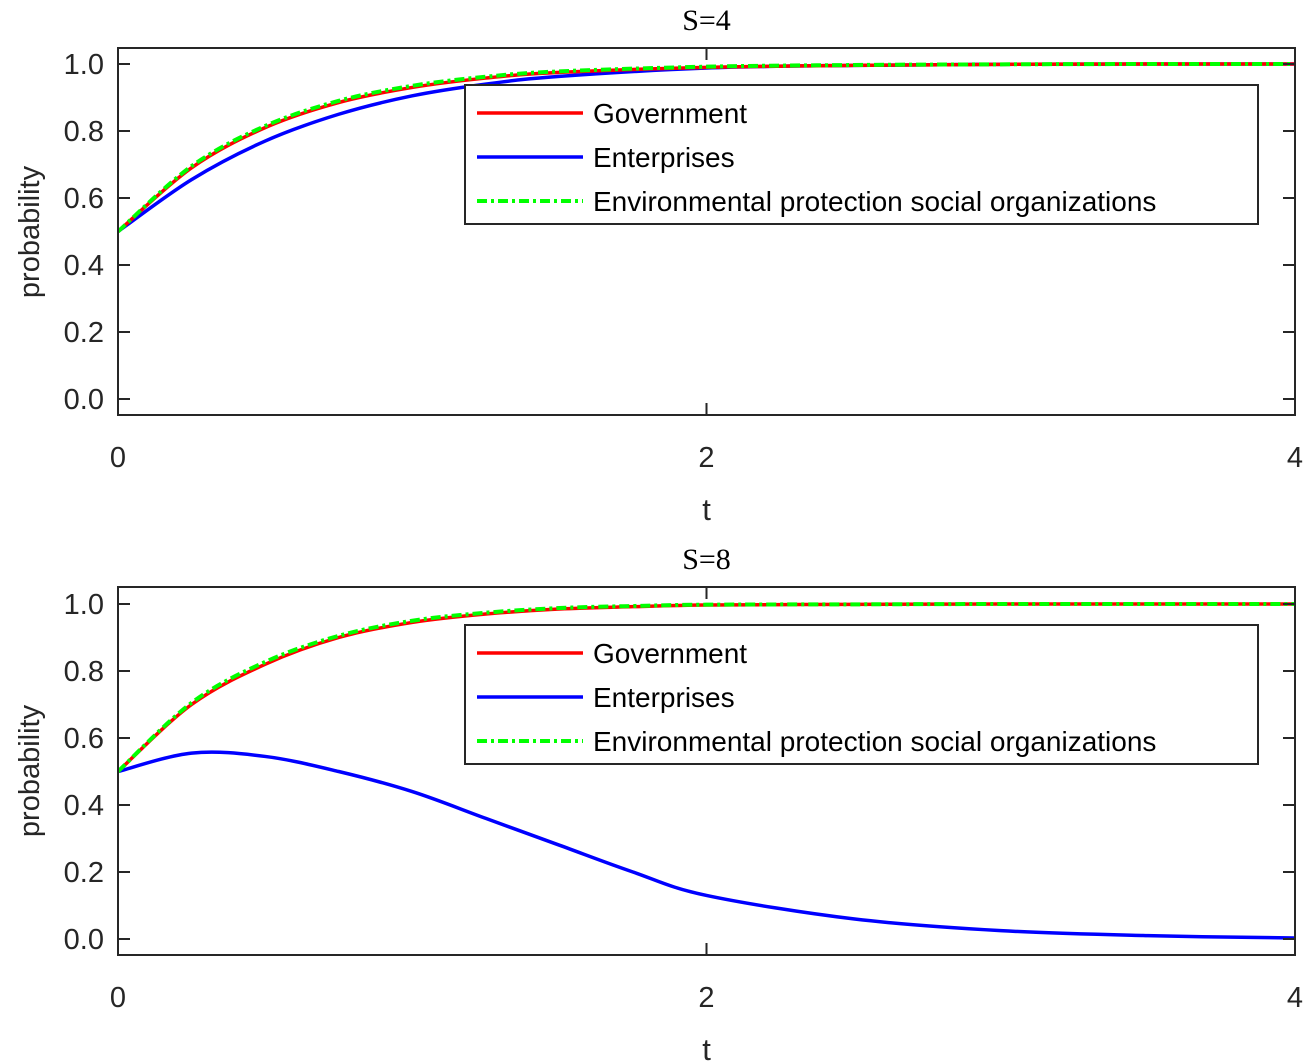 This screenshot has width=1306, height=1064. What do you see at coordinates (706, 20) in the screenshot?
I see `chart-title: S=4` at bounding box center [706, 20].